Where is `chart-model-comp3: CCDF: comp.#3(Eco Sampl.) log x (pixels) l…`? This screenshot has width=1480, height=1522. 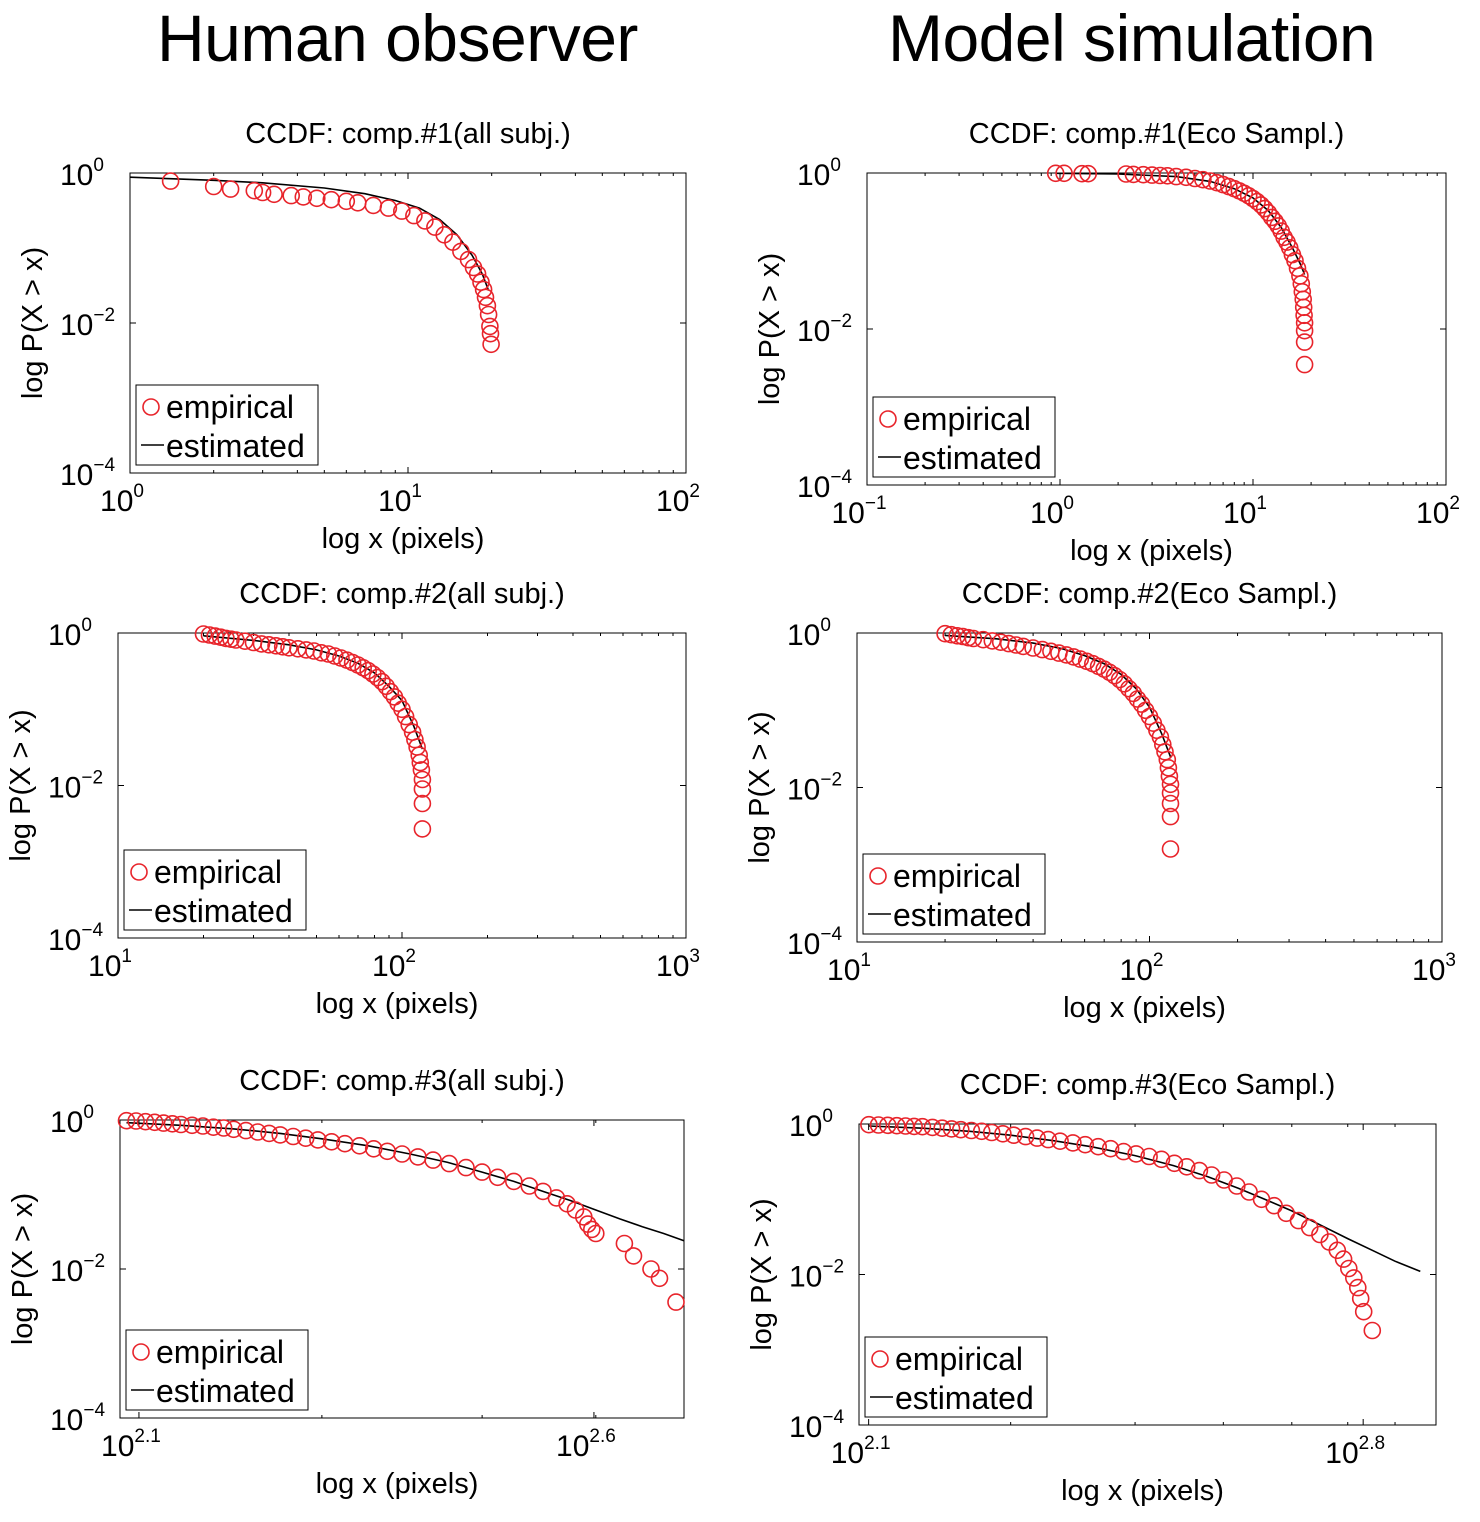 chart-model-comp3: CCDF: comp.#3(Eco Sampl.) log x (pixels) l… is located at coordinates (1091, 1288).